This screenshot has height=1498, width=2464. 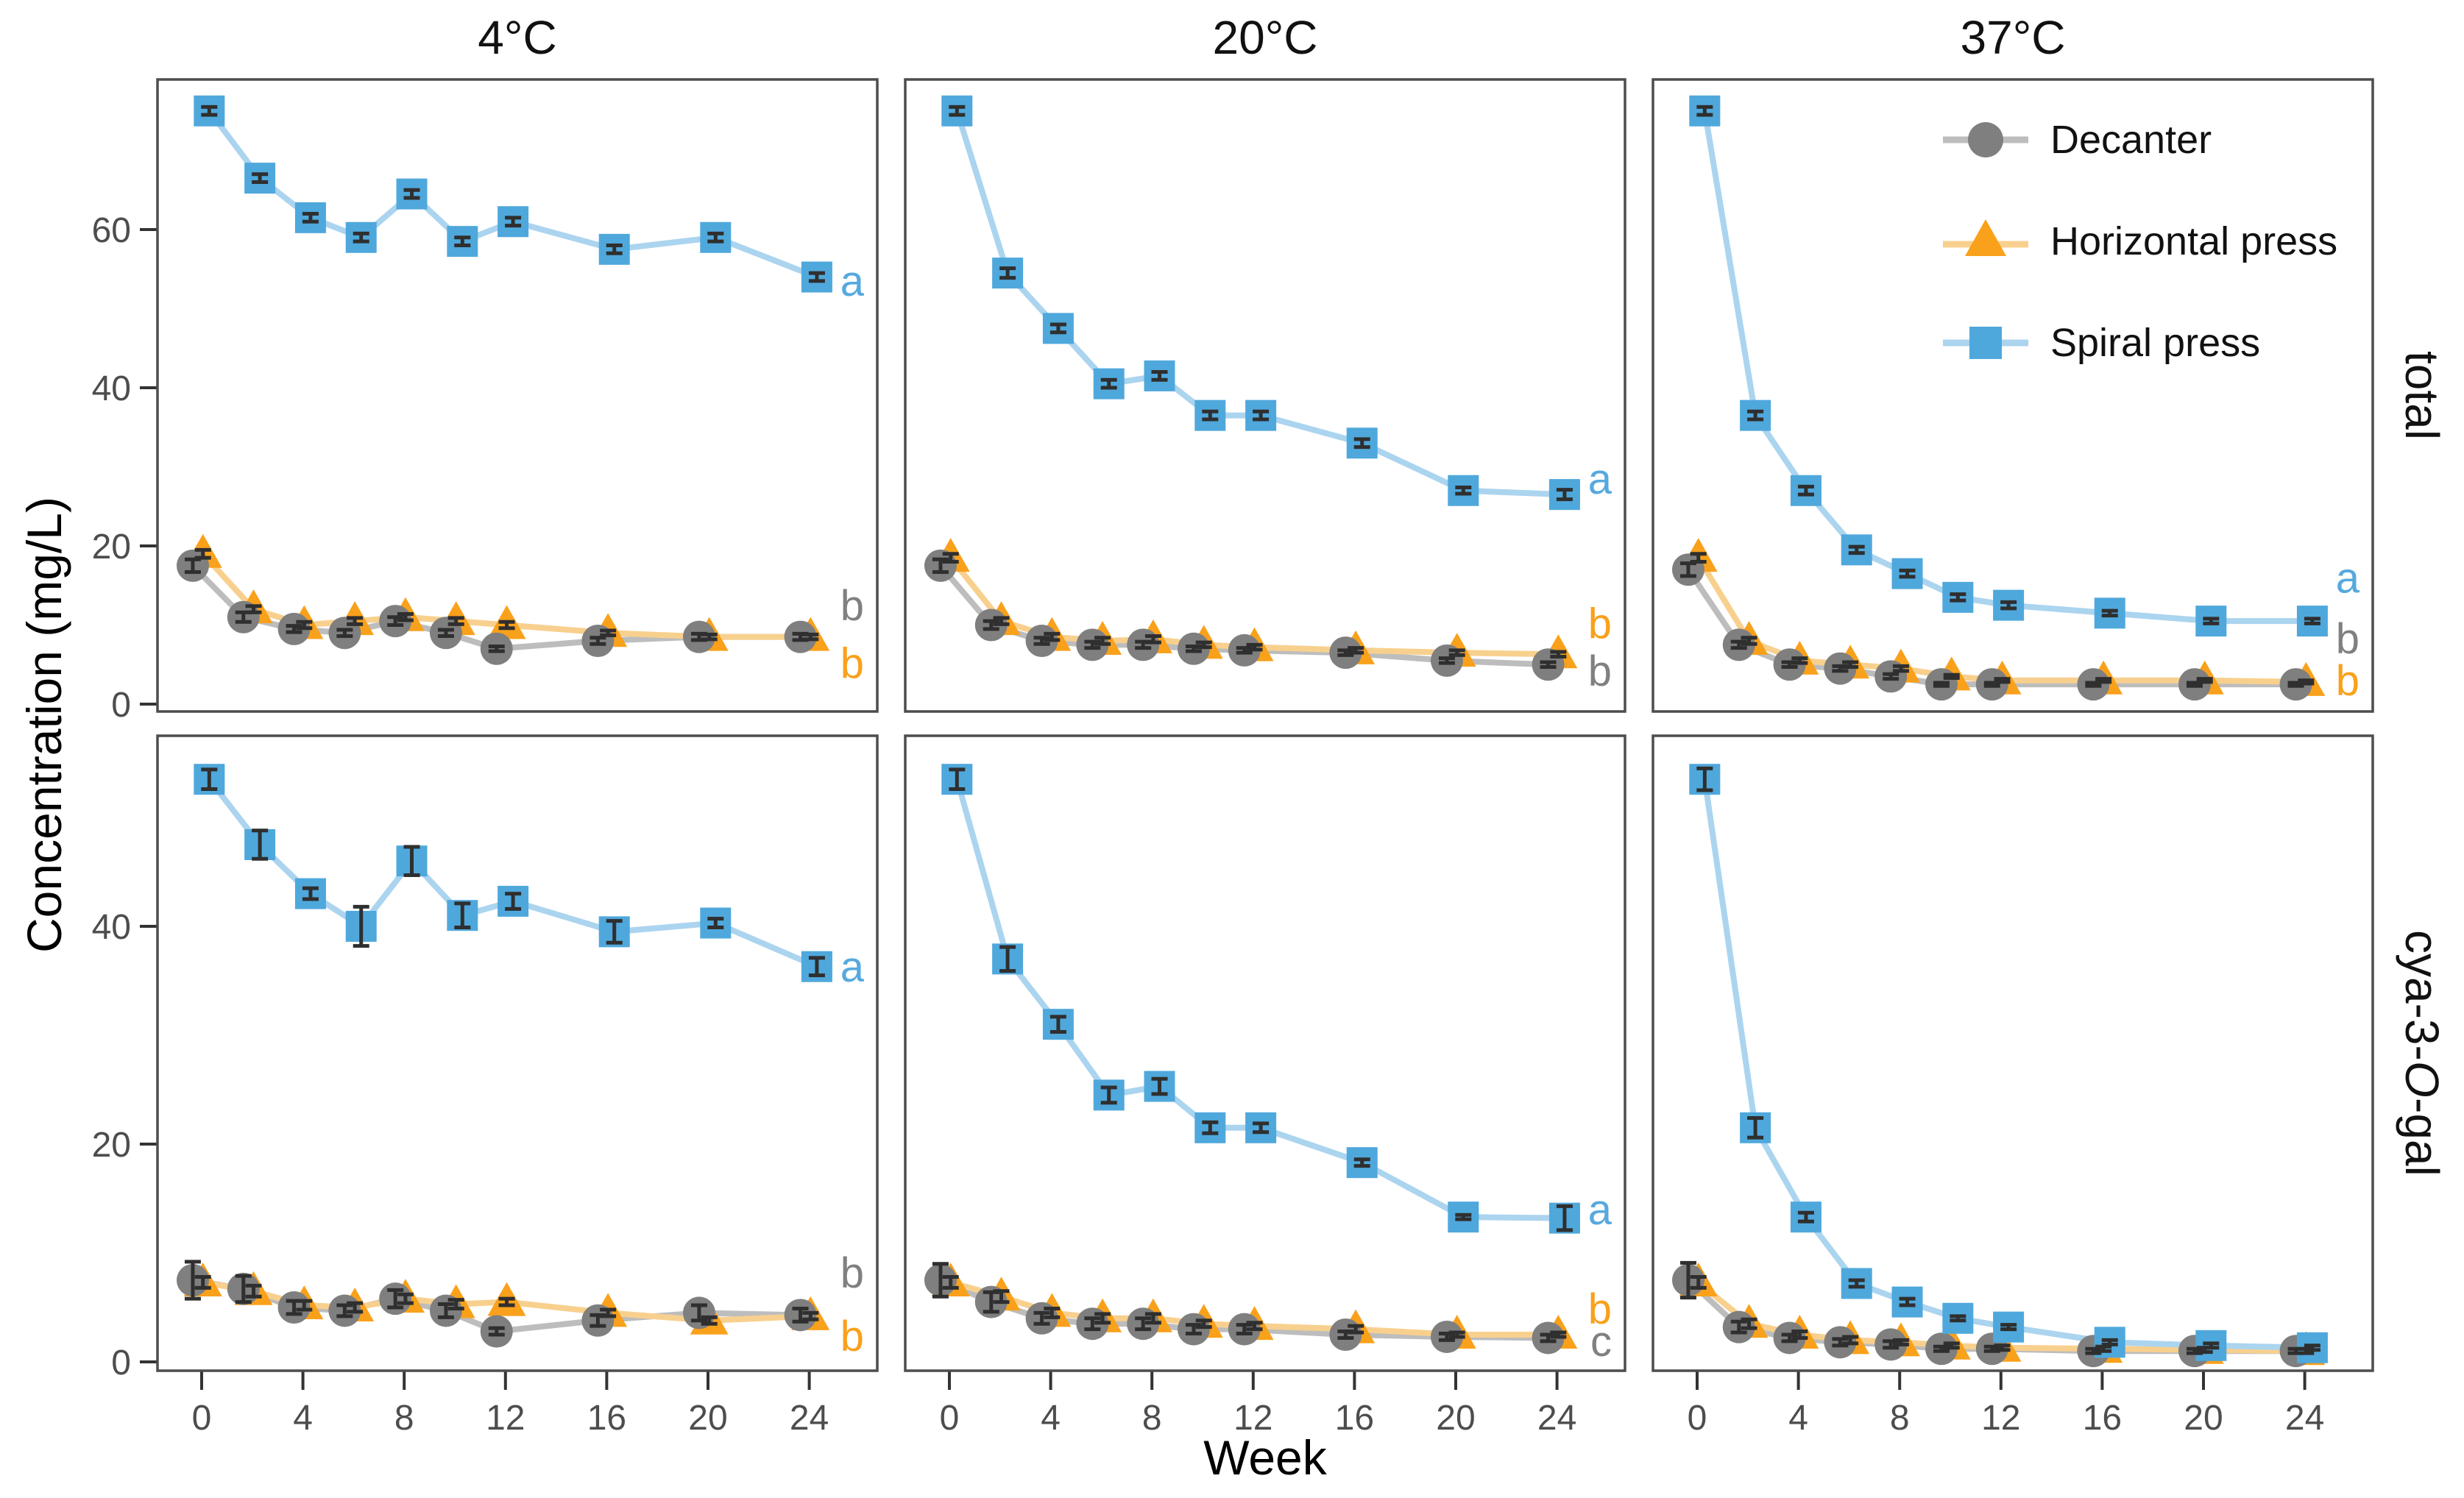 I want to click on y-tick-label: 60, so click(x=111, y=231).